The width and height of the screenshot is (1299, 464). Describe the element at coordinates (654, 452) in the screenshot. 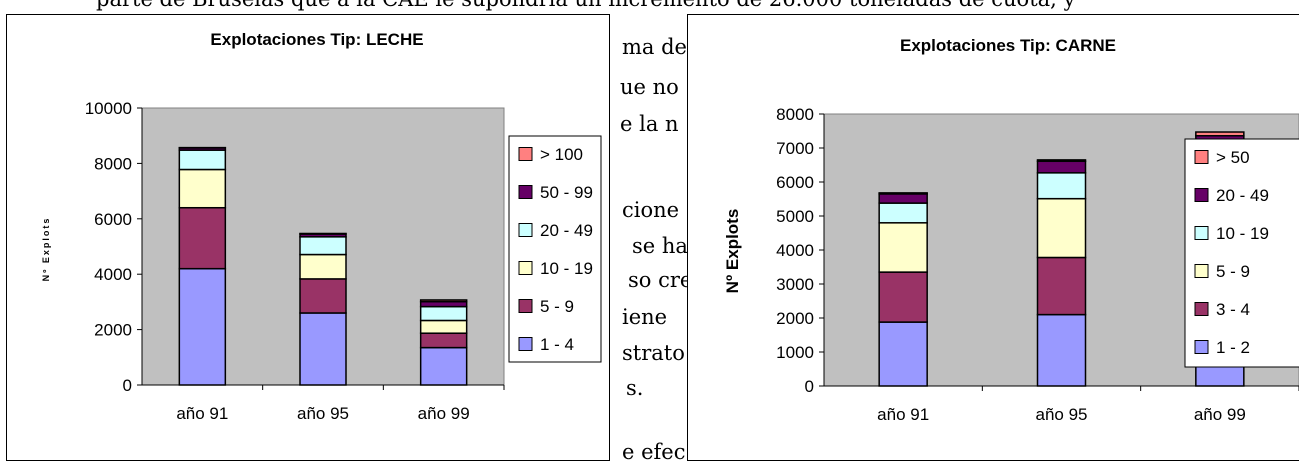

I see `document-line-11: e efec` at that location.